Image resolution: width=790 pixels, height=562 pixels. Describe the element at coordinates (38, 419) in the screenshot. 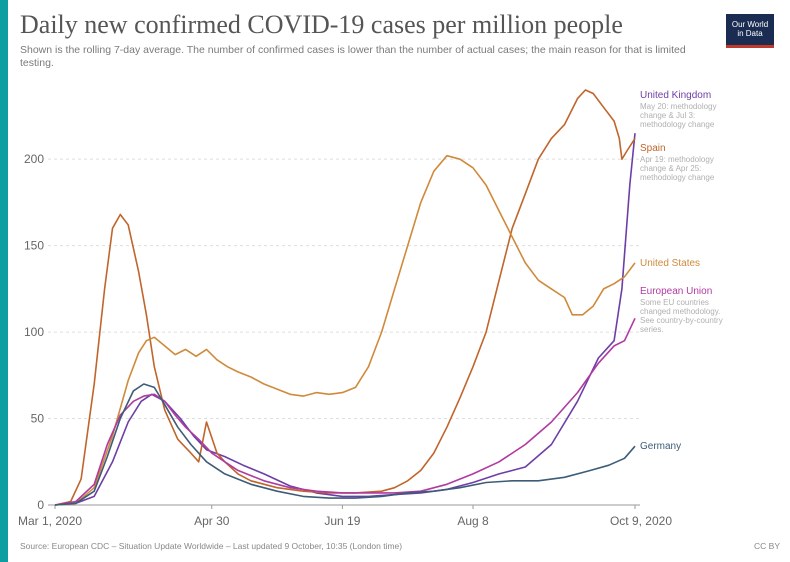

I see `y-tick-label: 50` at that location.